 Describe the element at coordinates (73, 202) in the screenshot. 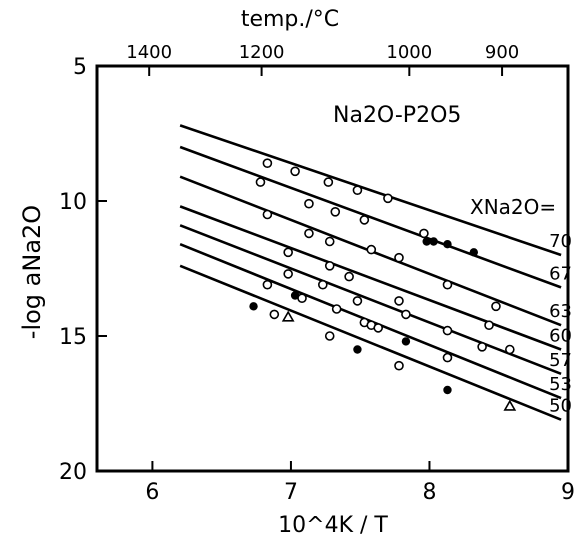

I see `y-tick-label: 10` at that location.